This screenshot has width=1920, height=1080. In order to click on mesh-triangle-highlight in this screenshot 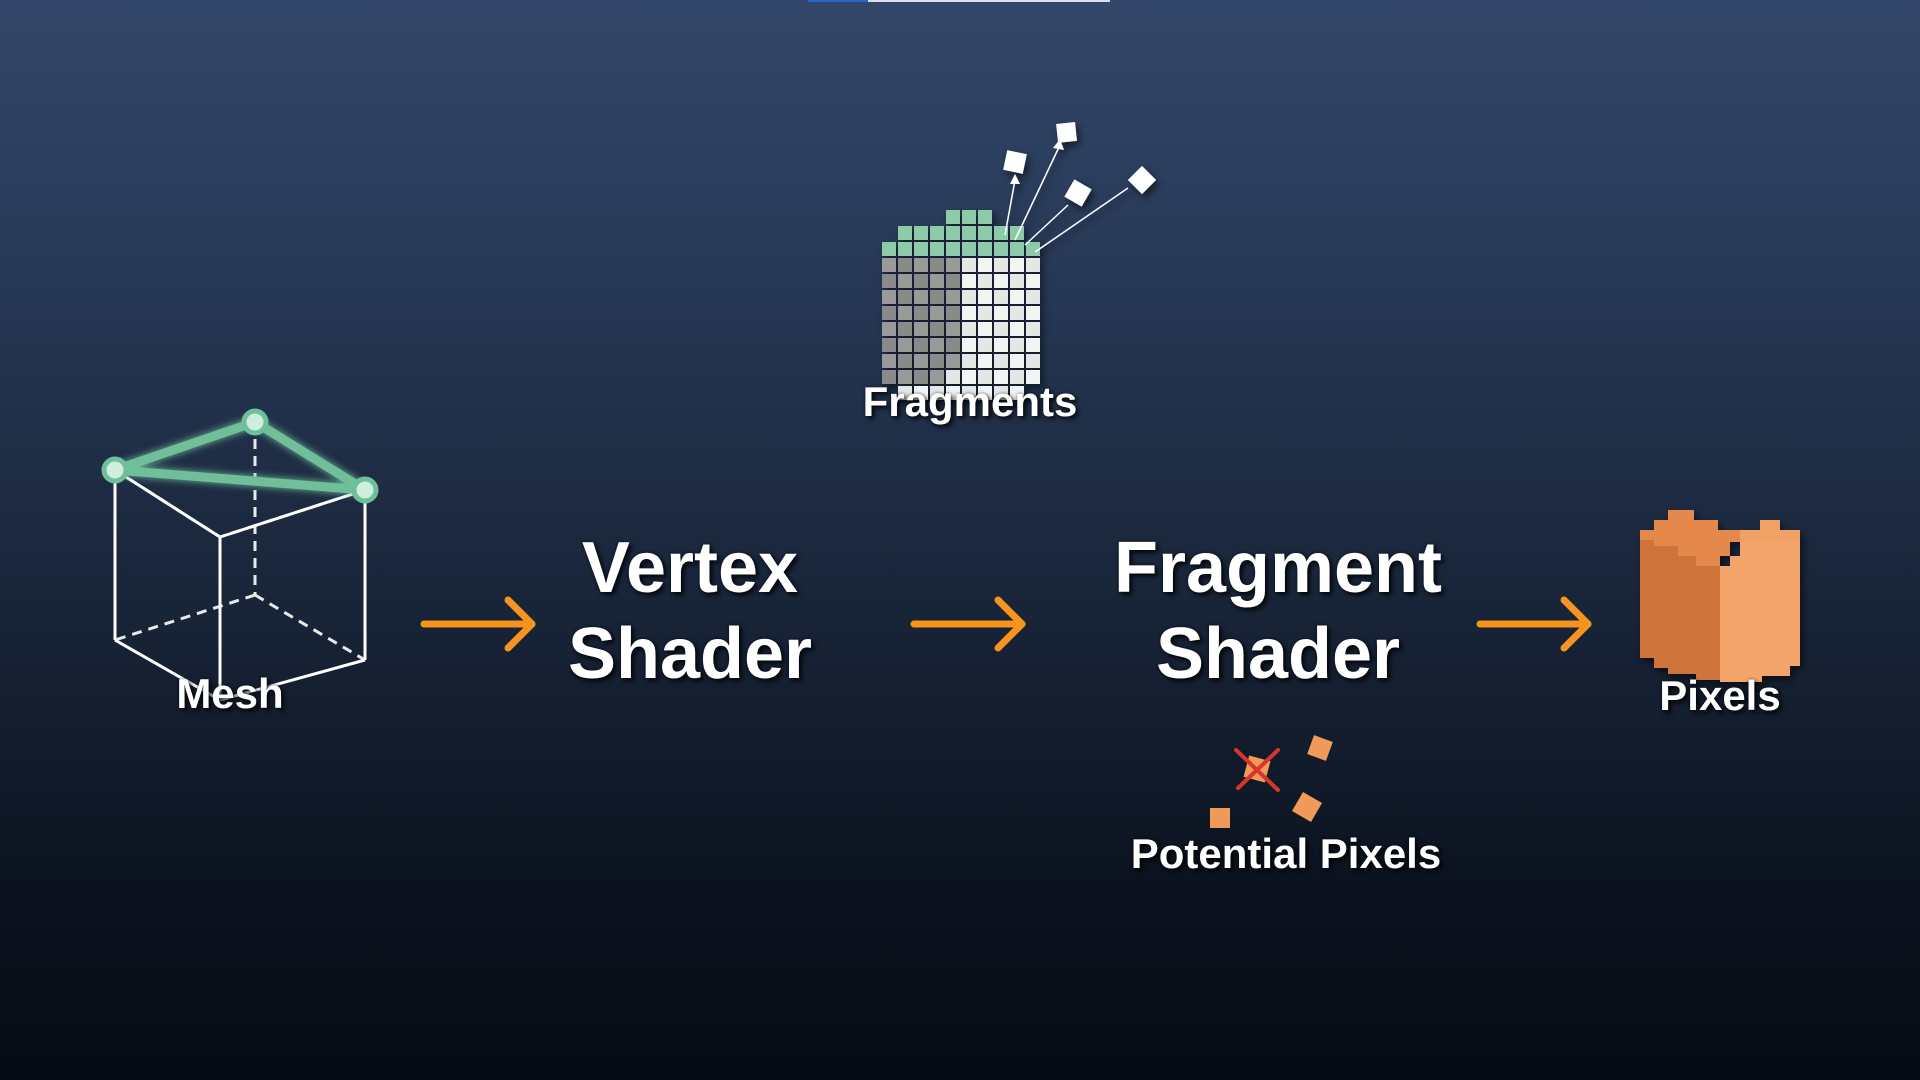, I will do `click(240, 456)`.